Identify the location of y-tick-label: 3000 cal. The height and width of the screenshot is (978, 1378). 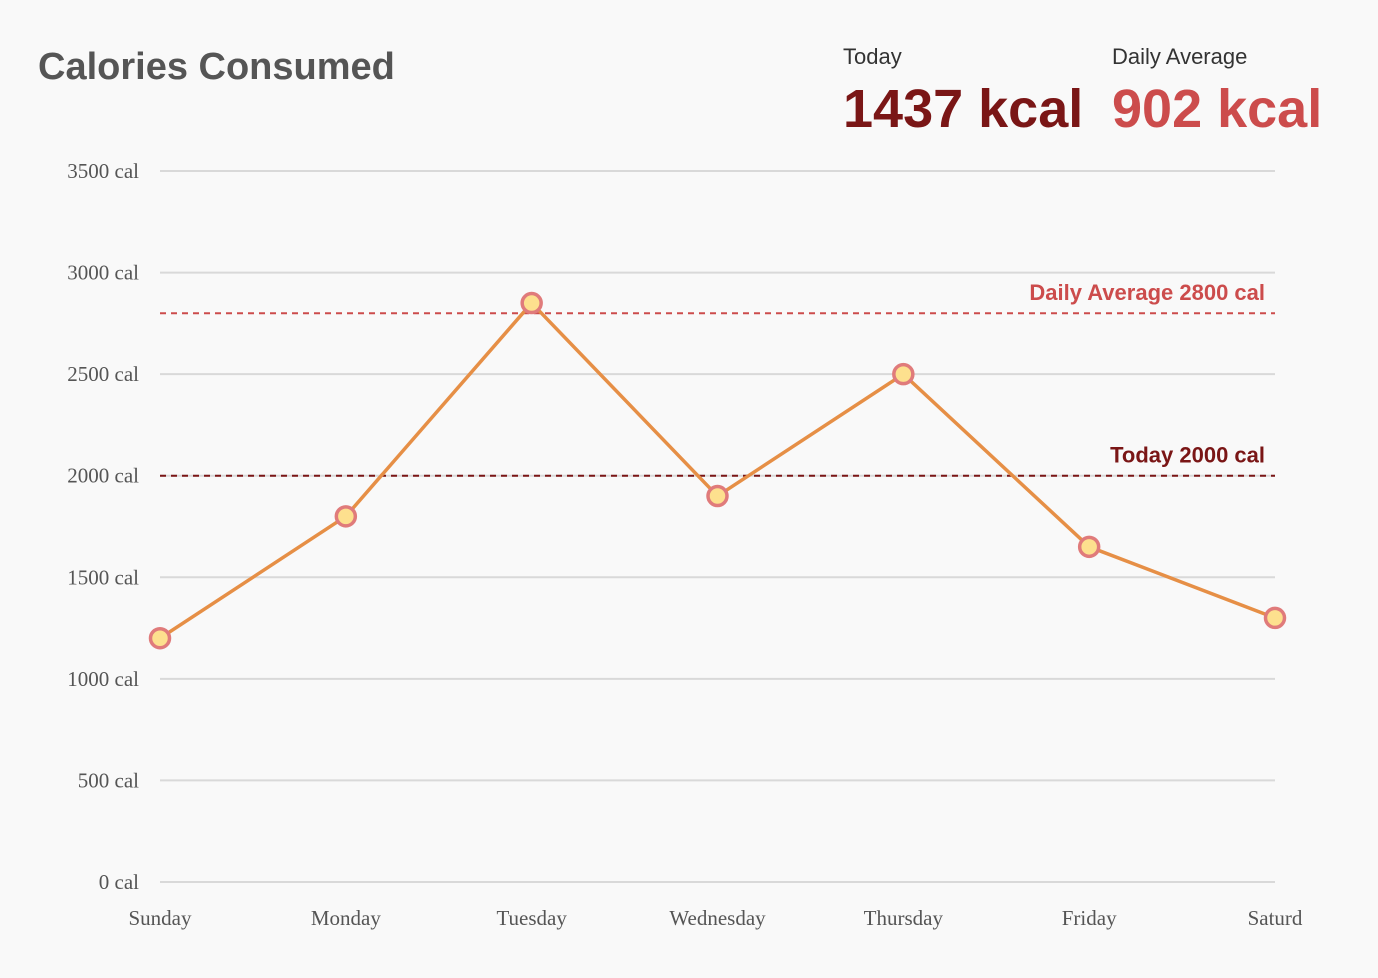
(103, 273).